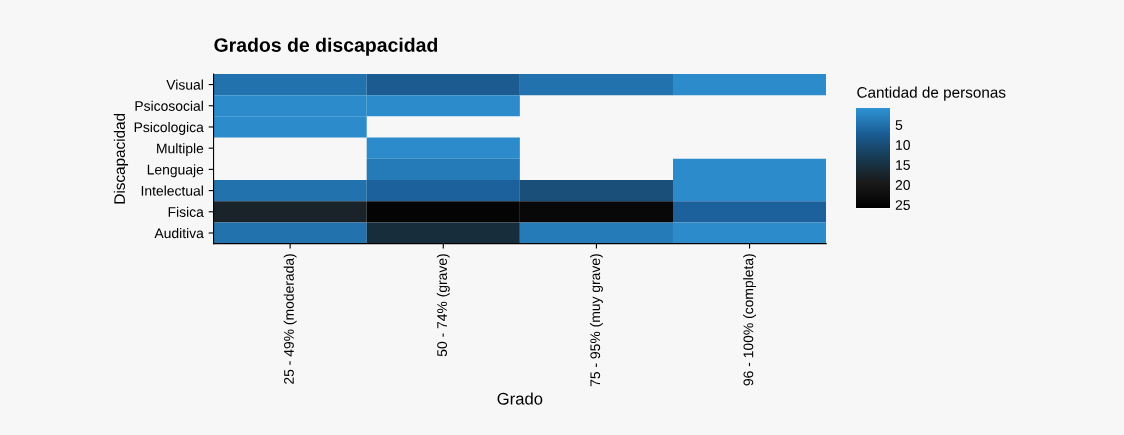 The image size is (1124, 435). Describe the element at coordinates (596, 320) in the screenshot. I see `x-tick-label: 75 - 95% (muy grave)` at that location.